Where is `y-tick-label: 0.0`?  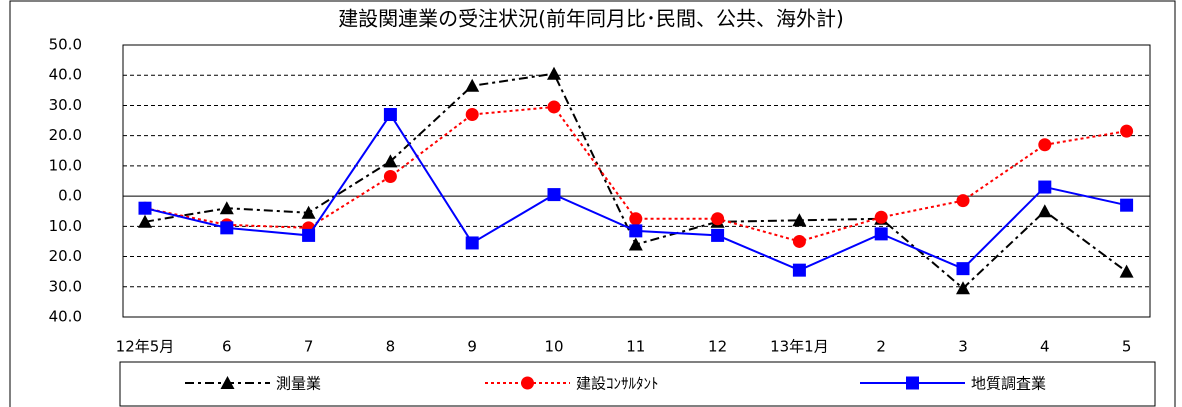 y-tick-label: 0.0 is located at coordinates (70, 196).